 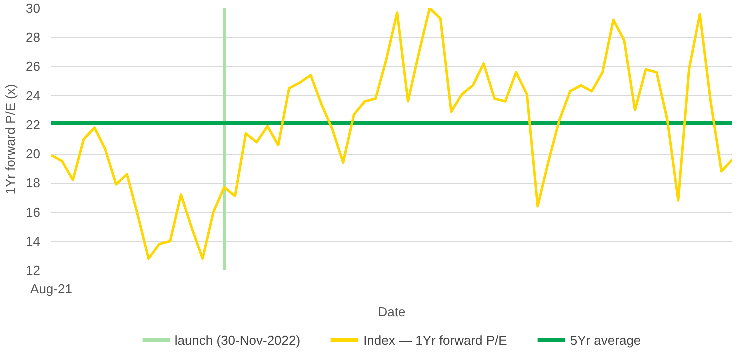 What do you see at coordinates (33, 8) in the screenshot?
I see `y-tick-label: 30` at bounding box center [33, 8].